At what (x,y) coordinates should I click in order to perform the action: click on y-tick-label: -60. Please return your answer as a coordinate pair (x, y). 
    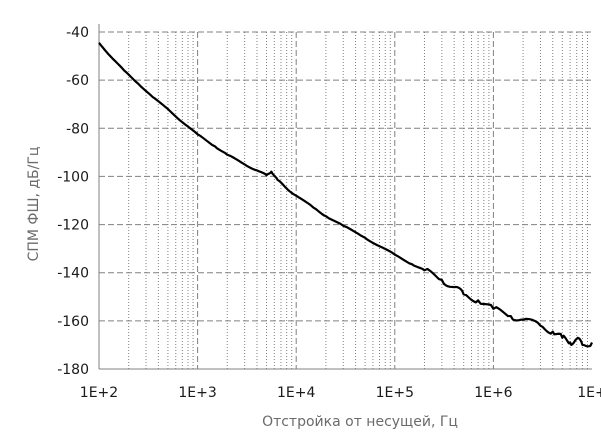
    Looking at the image, I should click on (77, 81).